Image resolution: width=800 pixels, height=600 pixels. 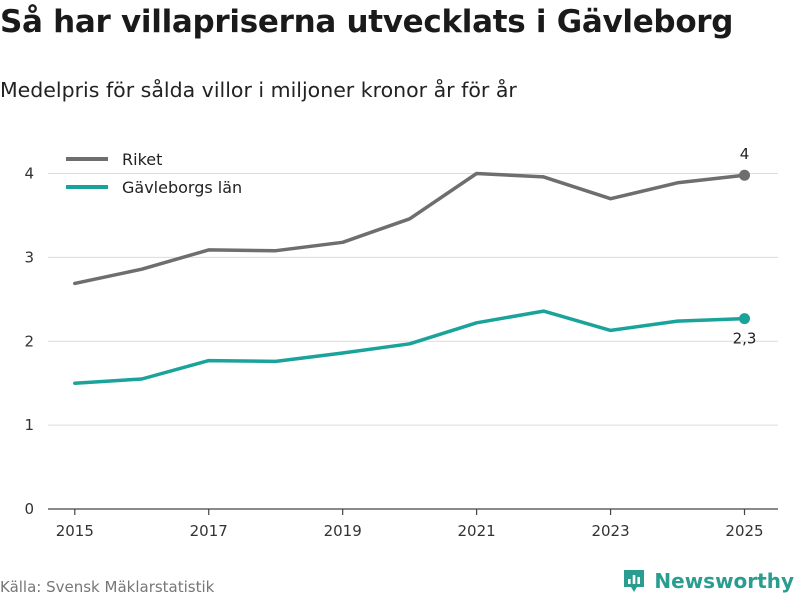 What do you see at coordinates (182, 187) in the screenshot?
I see `legend-label-gavleborg: Gävleborgs län` at bounding box center [182, 187].